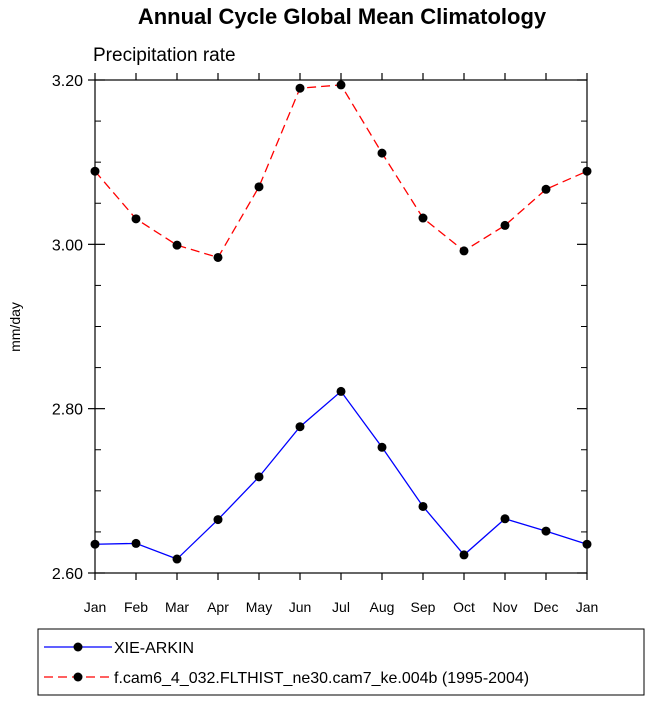 The width and height of the screenshot is (649, 701). Describe the element at coordinates (505, 607) in the screenshot. I see `x-tick-label: Nov` at that location.